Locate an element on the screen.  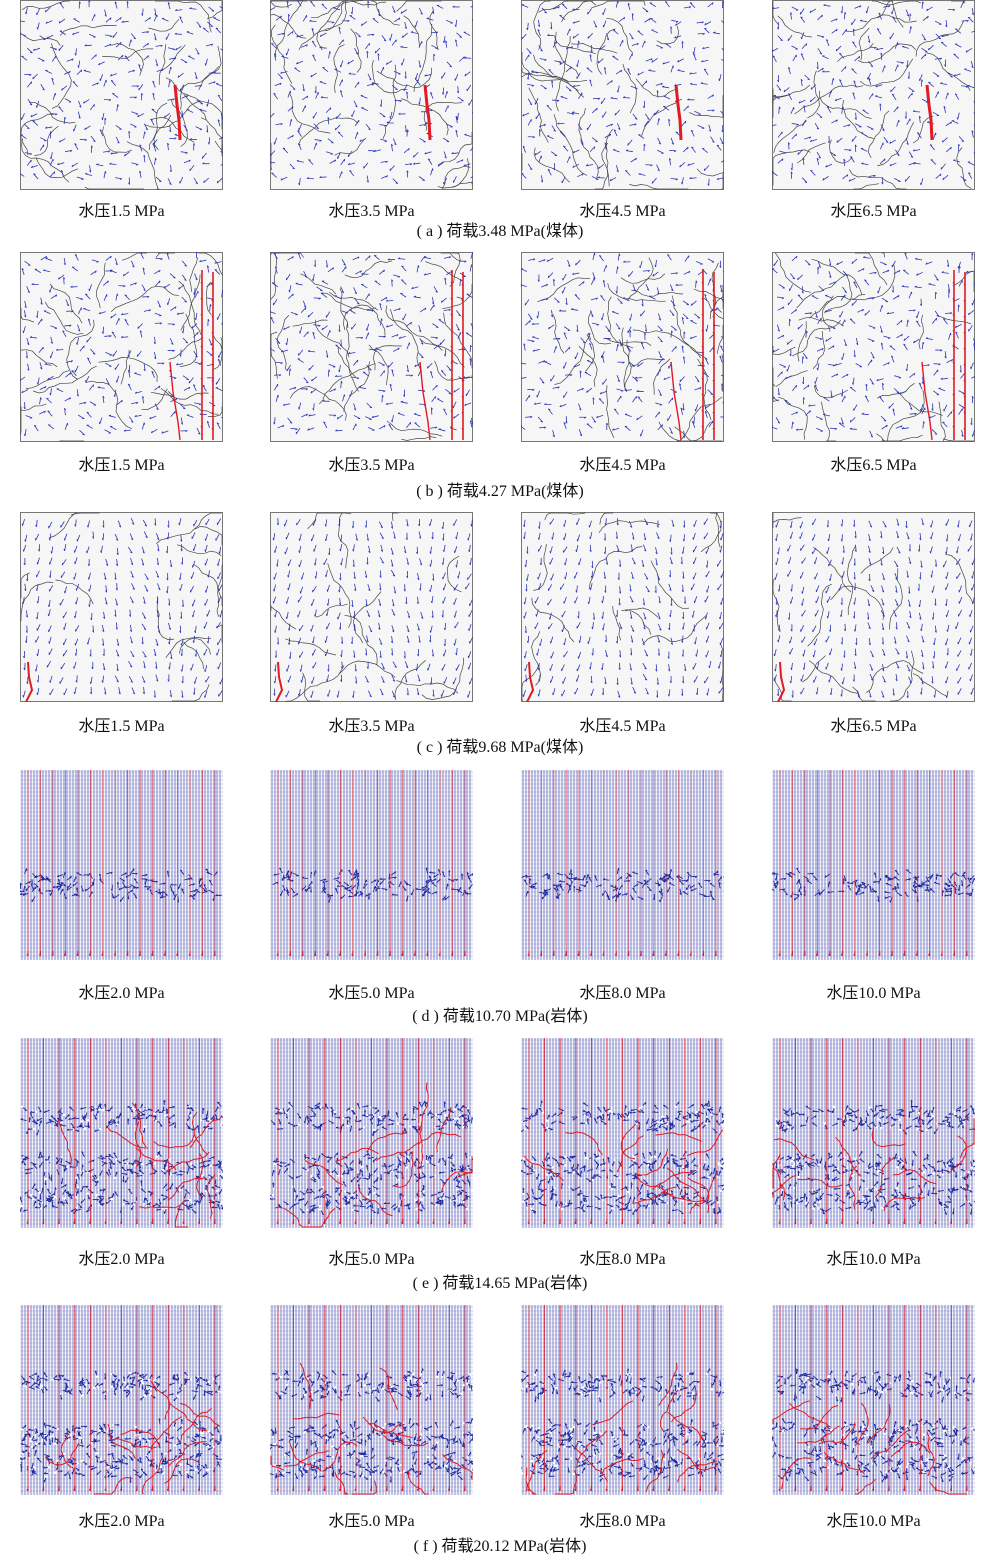
flow-field-panel-c1 is located at coordinates (121, 607).